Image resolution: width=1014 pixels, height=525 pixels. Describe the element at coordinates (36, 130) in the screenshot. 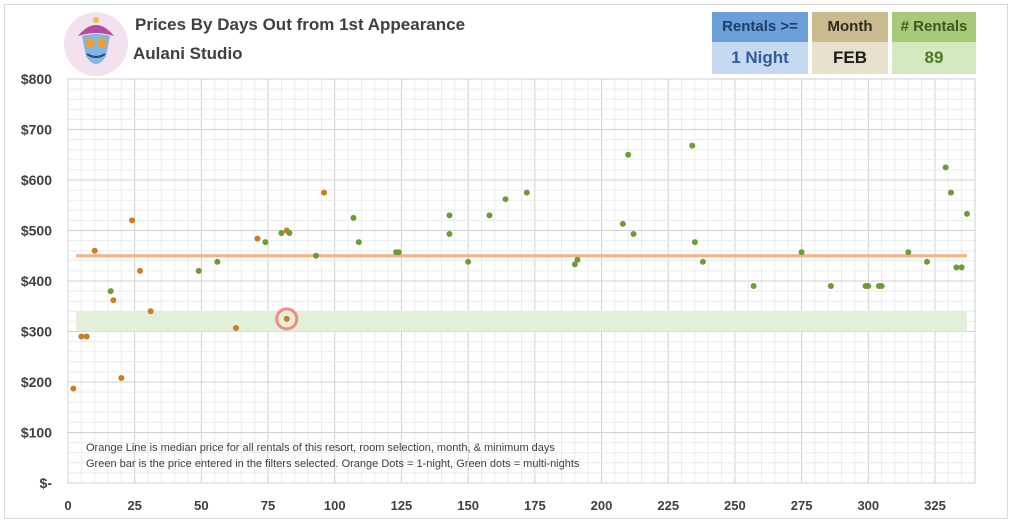

I see `y-tick-label: $700` at that location.